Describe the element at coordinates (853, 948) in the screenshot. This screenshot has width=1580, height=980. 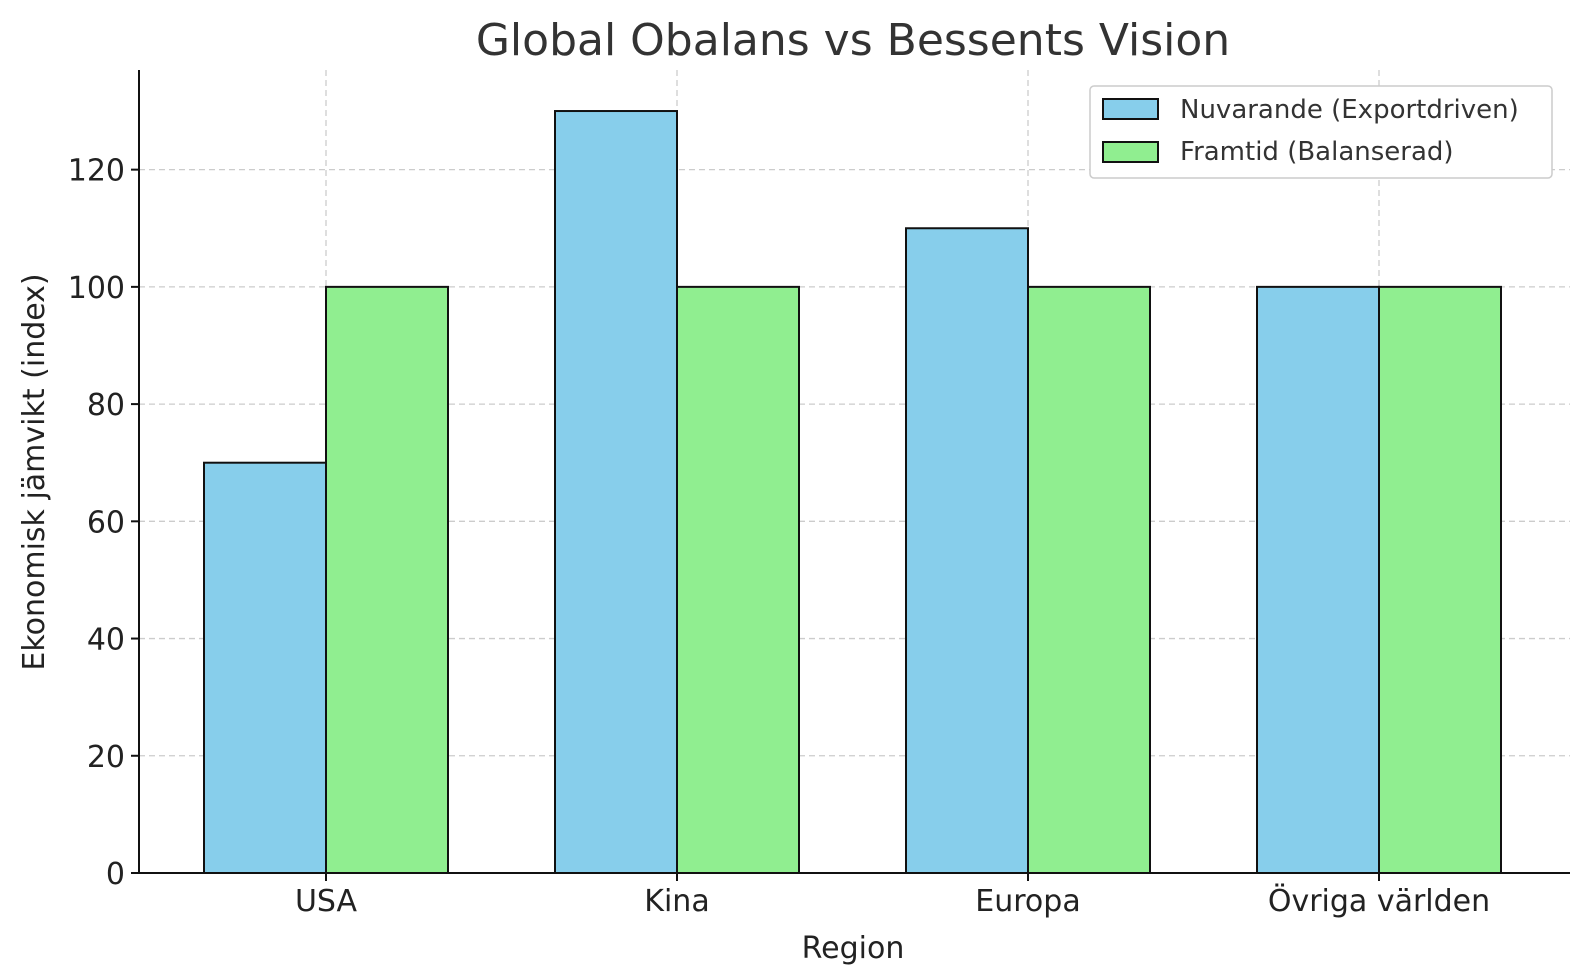
I see `x-axis-label: Region` at that location.